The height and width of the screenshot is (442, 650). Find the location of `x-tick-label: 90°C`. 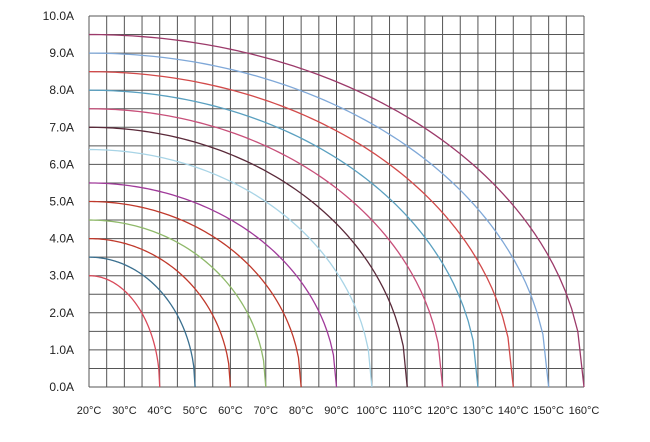

x-tick-label: 90°C is located at coordinates (336, 411).